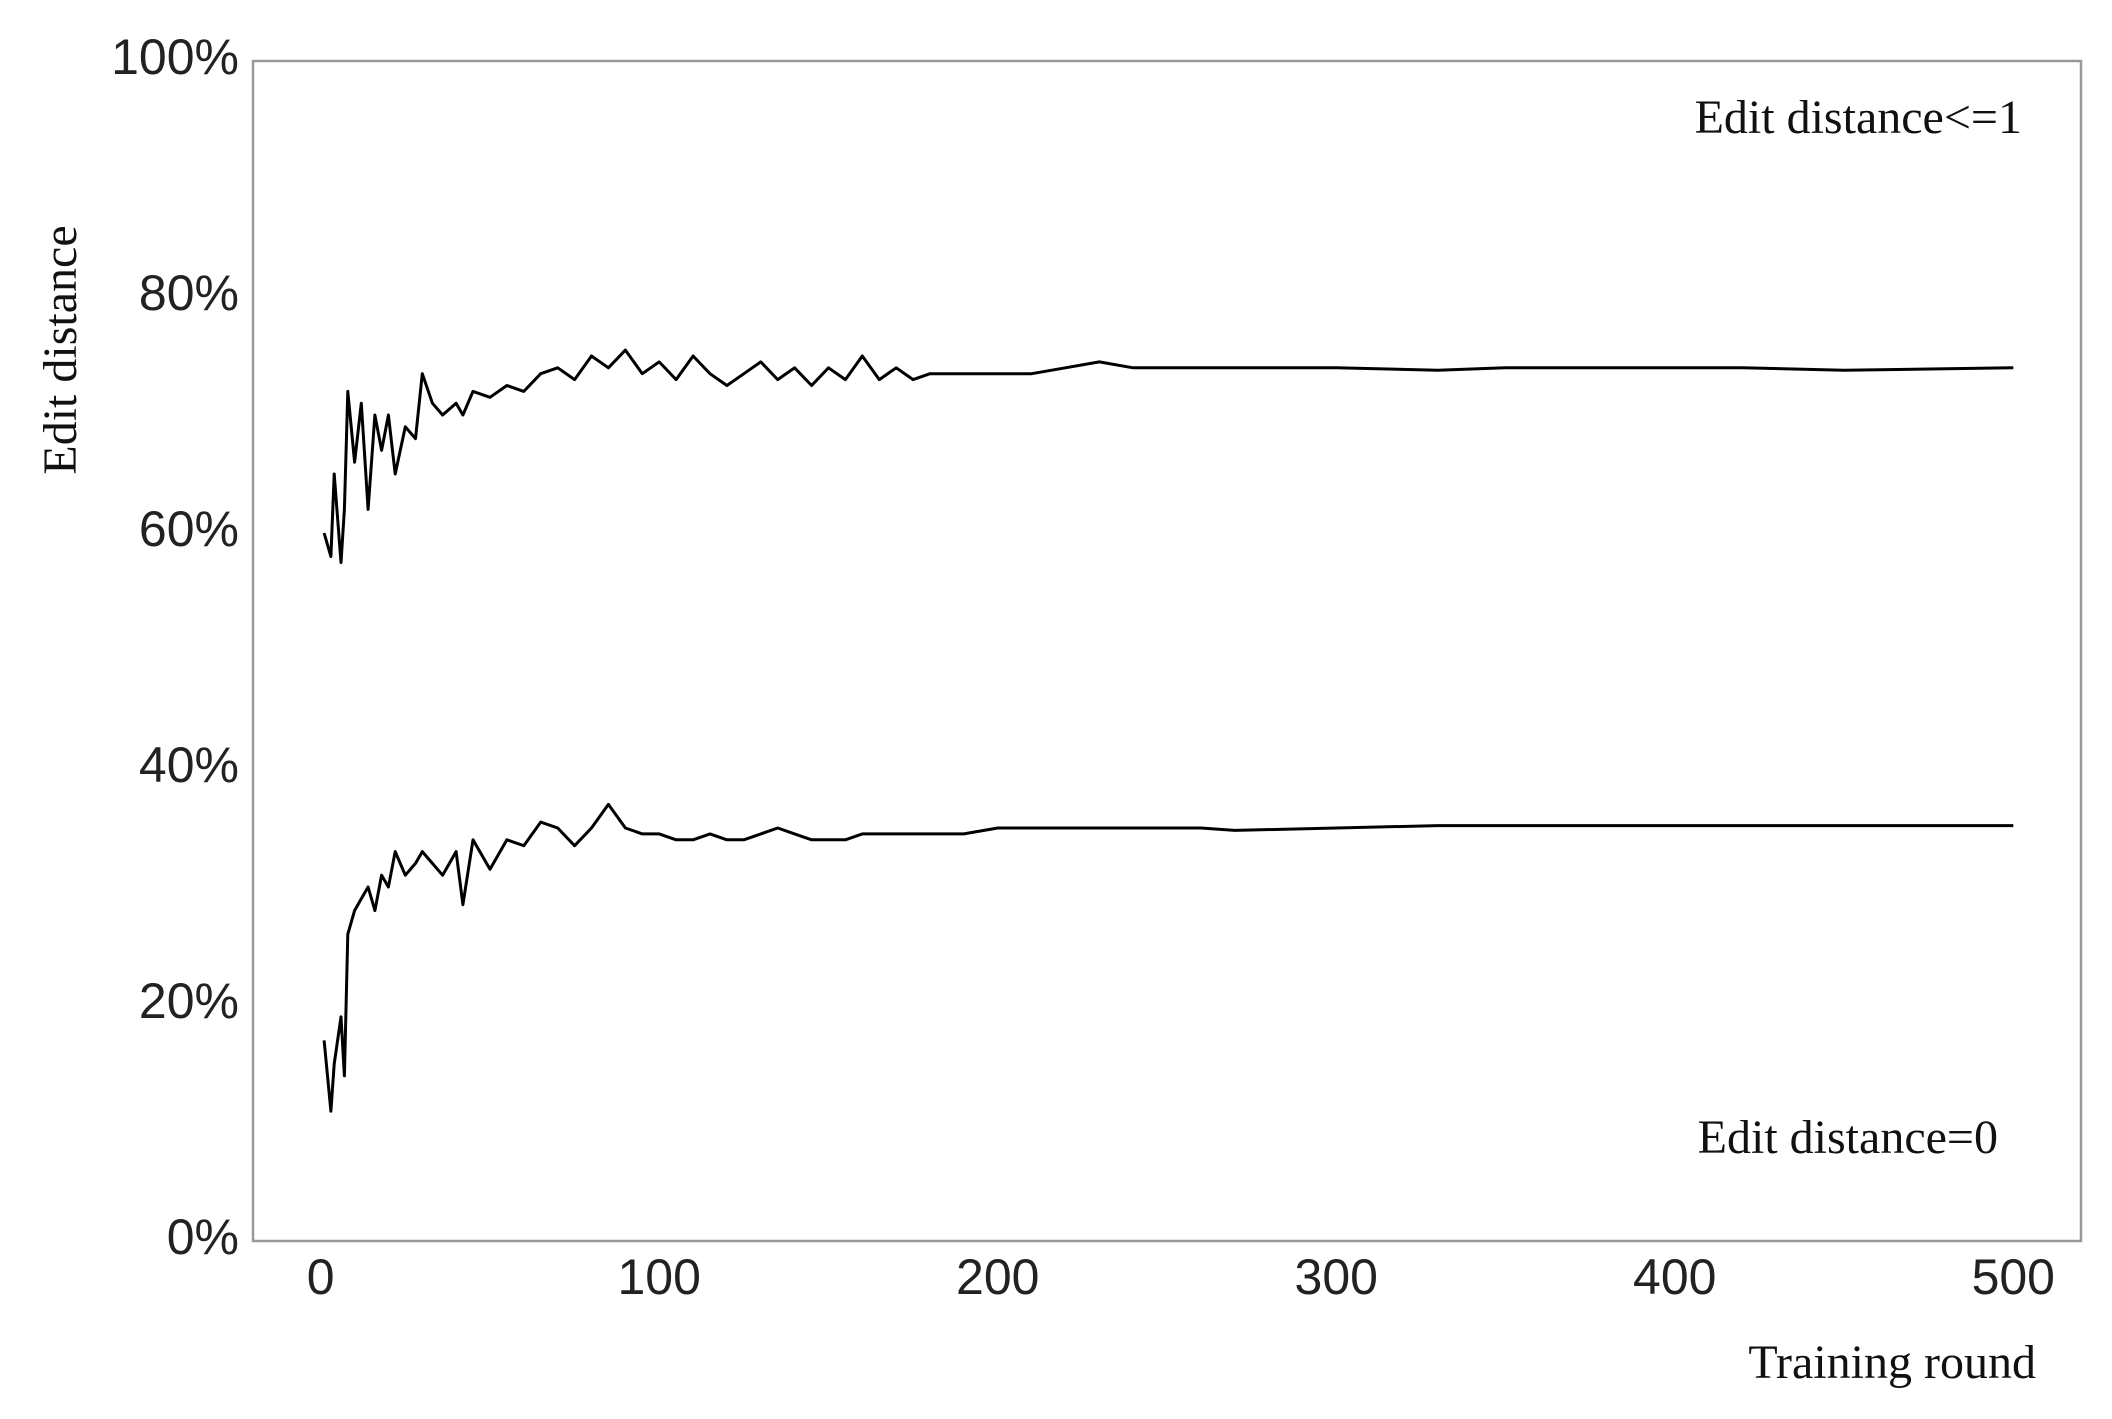 The height and width of the screenshot is (1419, 2112). Describe the element at coordinates (321, 1277) in the screenshot. I see `x-tick-label: 0` at that location.